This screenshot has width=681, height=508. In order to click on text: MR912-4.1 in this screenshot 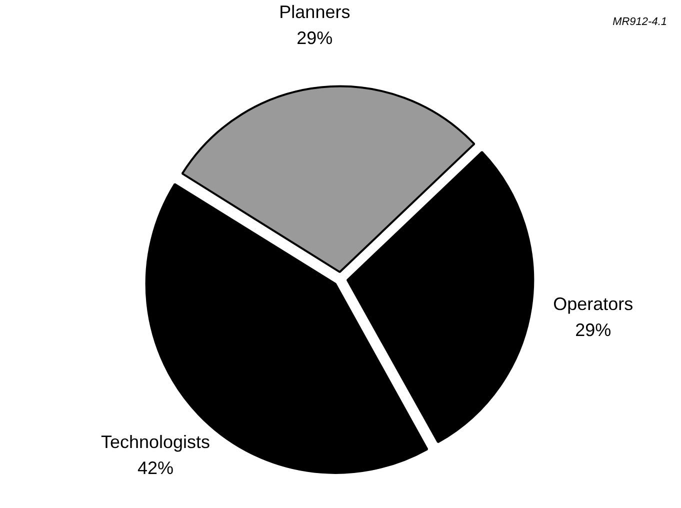, I will do `click(639, 22)`.